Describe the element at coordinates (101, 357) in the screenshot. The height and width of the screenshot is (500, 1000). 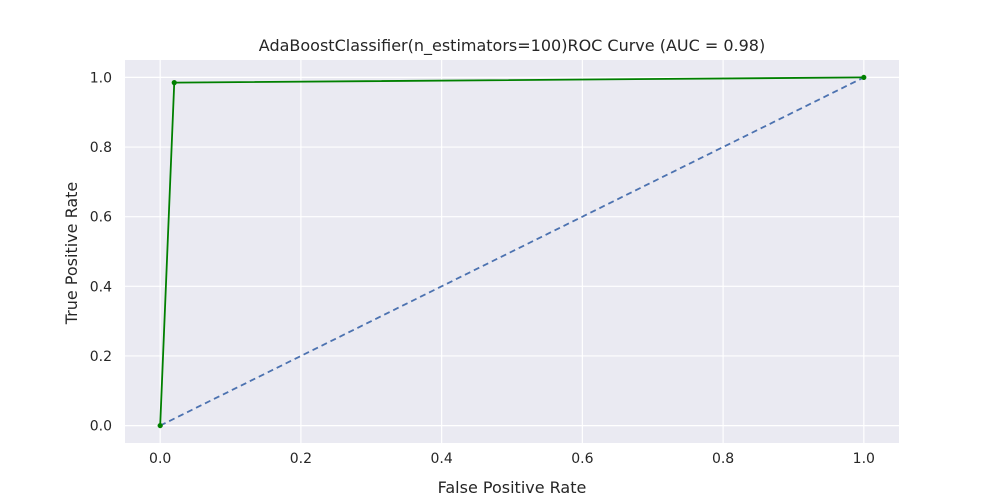
I see `y-tick-label: 0.2` at that location.